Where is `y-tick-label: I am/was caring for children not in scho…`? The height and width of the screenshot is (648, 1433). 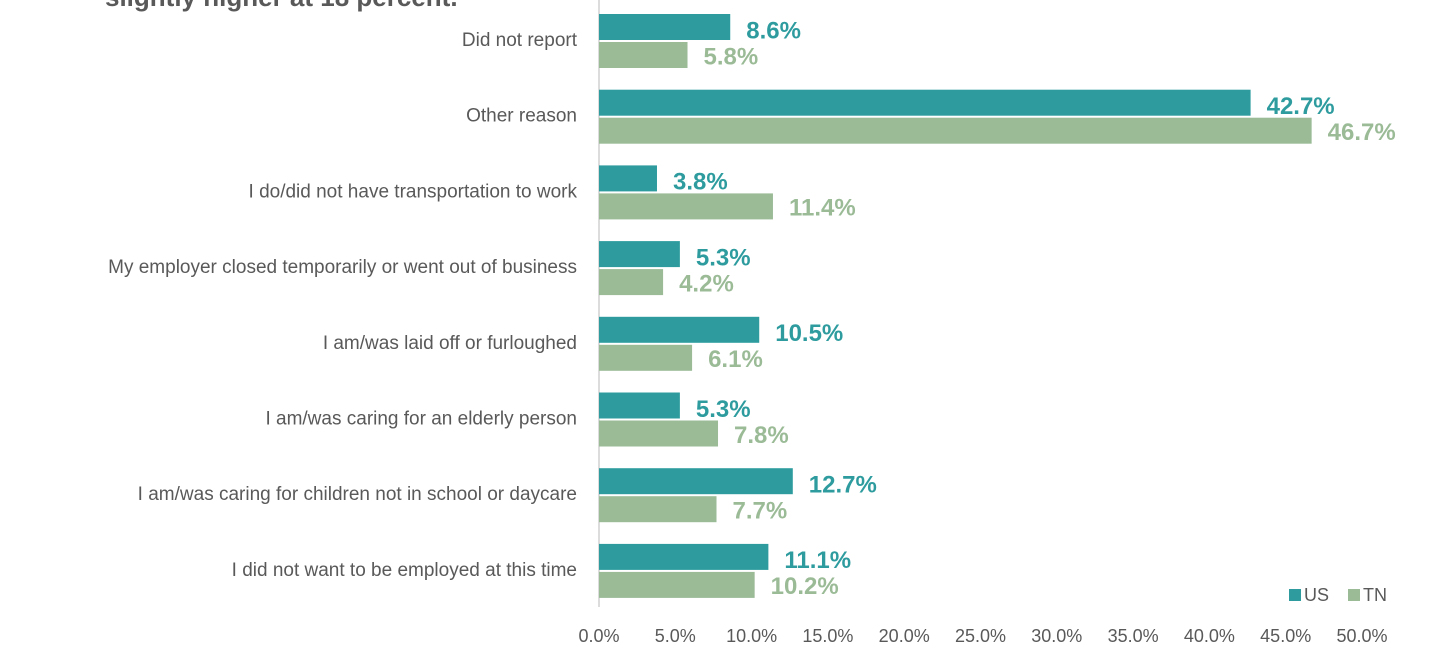 y-tick-label: I am/was caring for children not in scho… is located at coordinates (357, 494).